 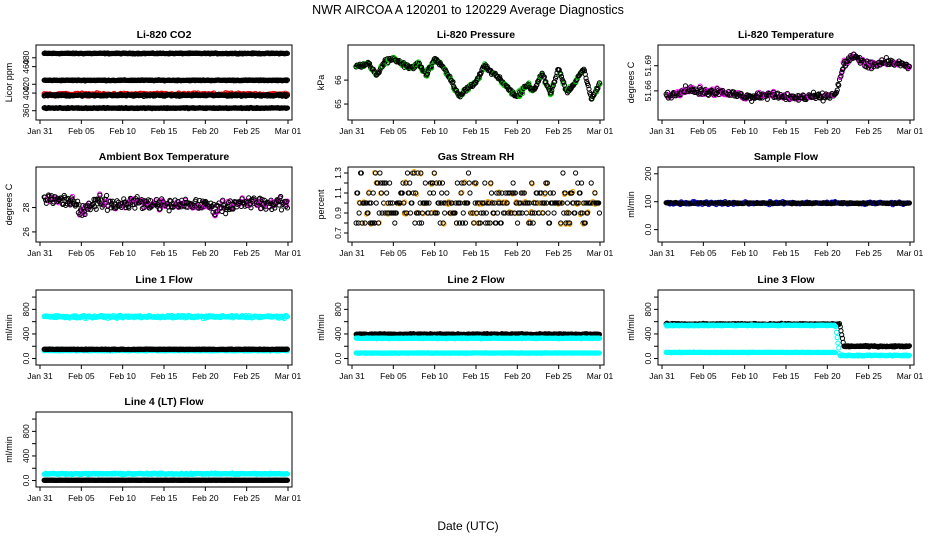 I want to click on y-tick-label: 480, so click(x=26, y=57).